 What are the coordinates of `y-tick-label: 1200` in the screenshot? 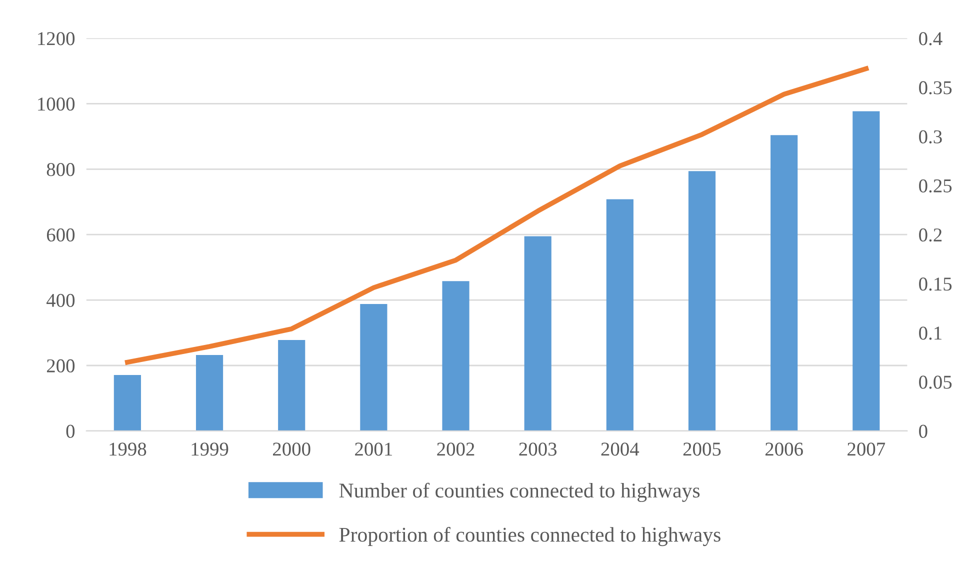 It's located at (56, 39).